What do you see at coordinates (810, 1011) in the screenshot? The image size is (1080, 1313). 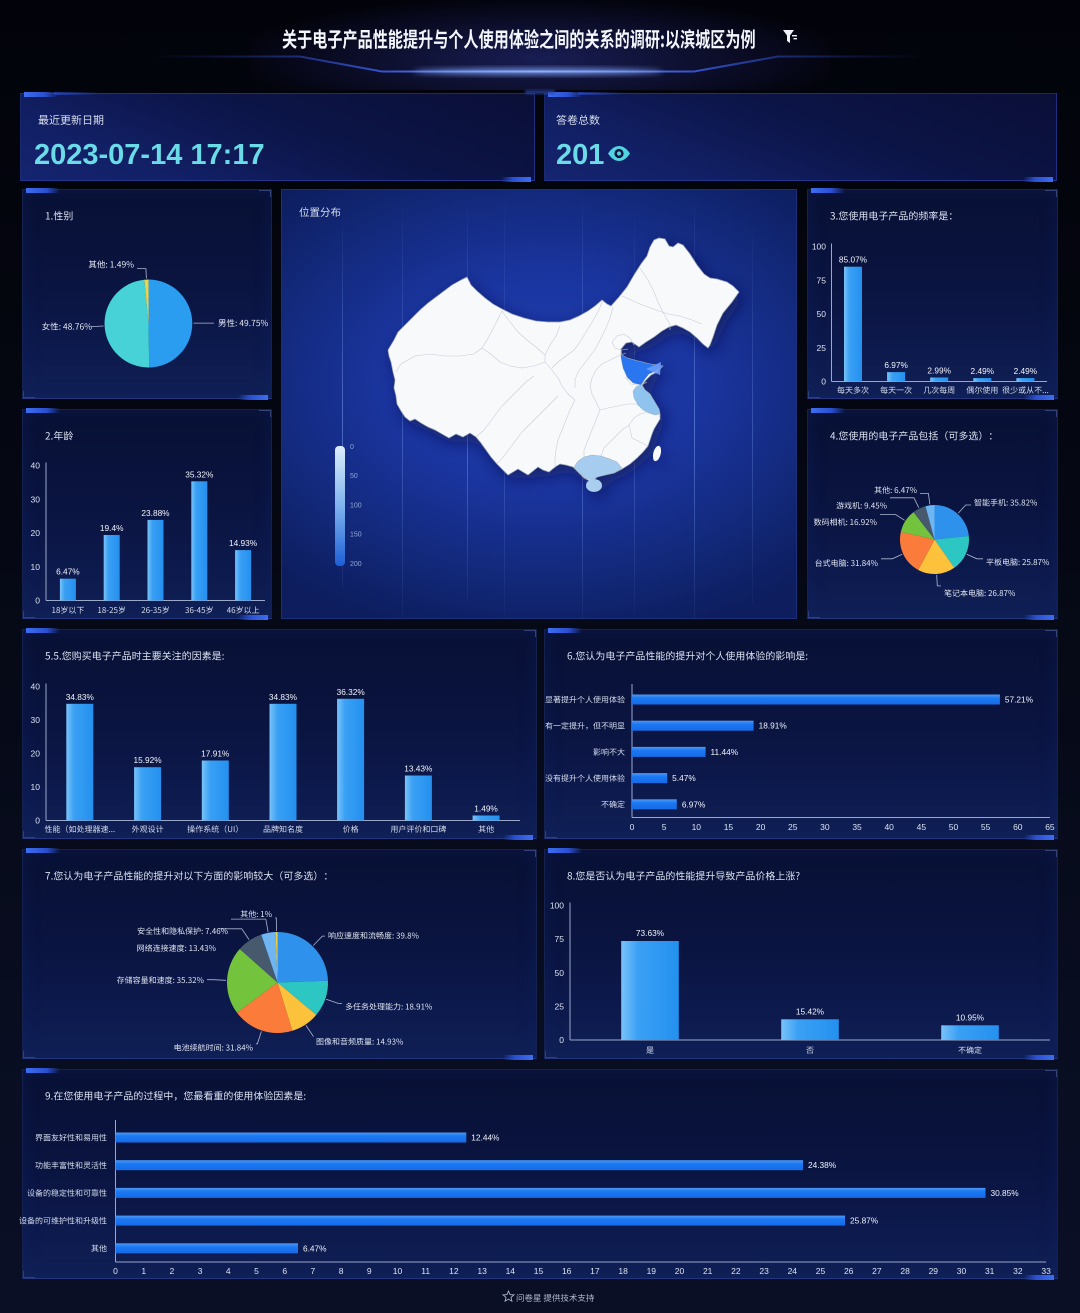 I see `svg-text: 15.42%` at bounding box center [810, 1011].